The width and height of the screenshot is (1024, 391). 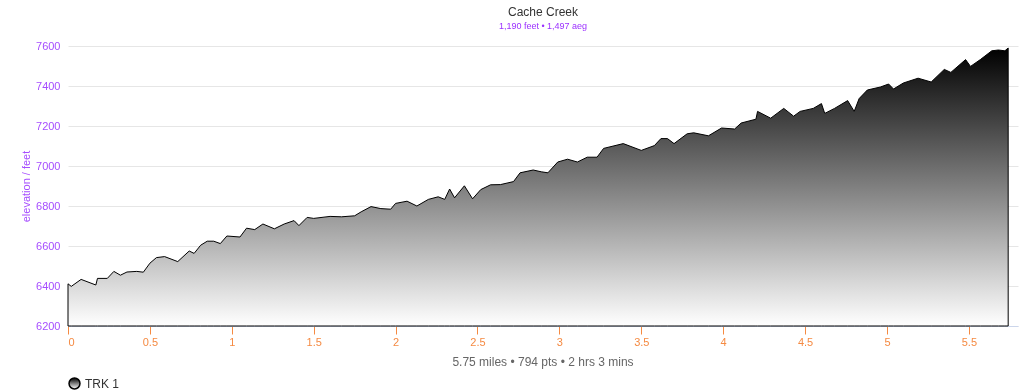 What do you see at coordinates (71, 341) in the screenshot?
I see `x-tick-label: 0` at bounding box center [71, 341].